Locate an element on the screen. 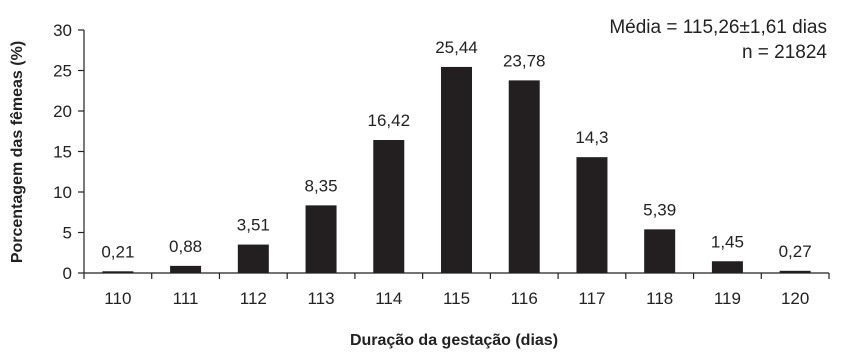 This screenshot has width=845, height=352. data-label-111: 0,88 is located at coordinates (185, 246).